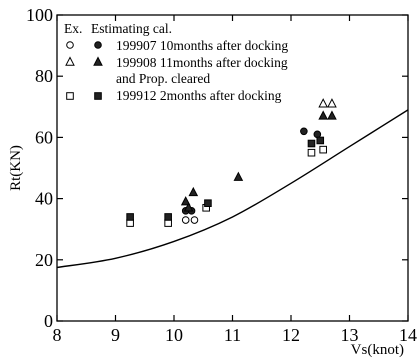  What do you see at coordinates (70, 61) in the screenshot?
I see `legend-triangle-open` at bounding box center [70, 61].